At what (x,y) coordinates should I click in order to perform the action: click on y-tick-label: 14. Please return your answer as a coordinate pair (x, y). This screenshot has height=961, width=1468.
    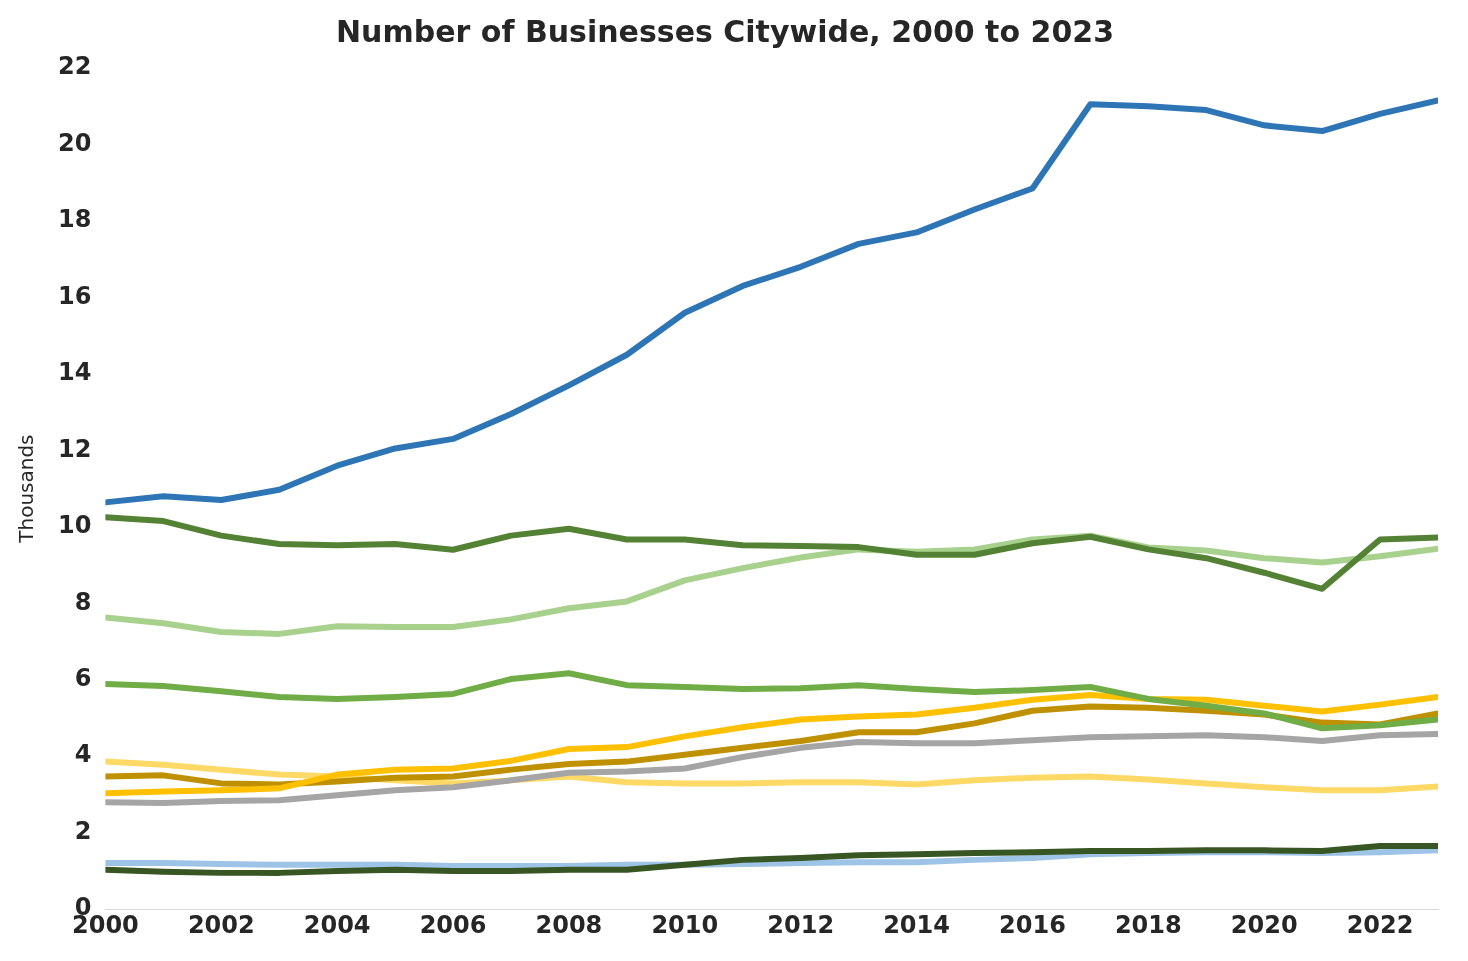
    Looking at the image, I should click on (74, 372).